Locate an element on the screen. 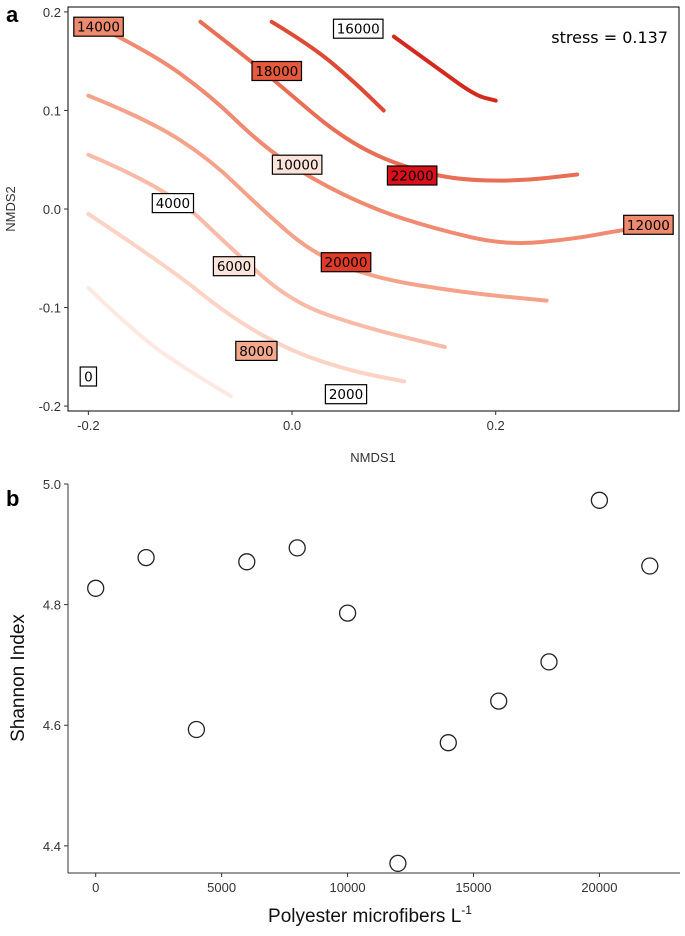 This screenshot has width=685, height=936. contour-label-16000: 16000 is located at coordinates (358, 28).